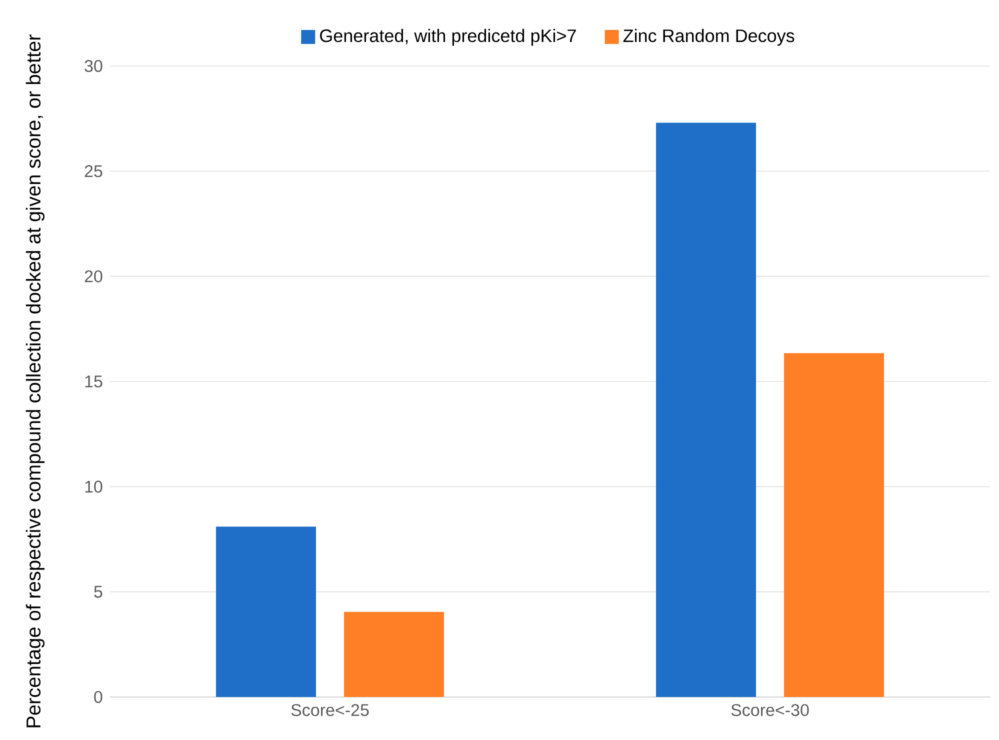 The width and height of the screenshot is (999, 740). Describe the element at coordinates (93, 486) in the screenshot. I see `y-tick-label: 10` at that location.